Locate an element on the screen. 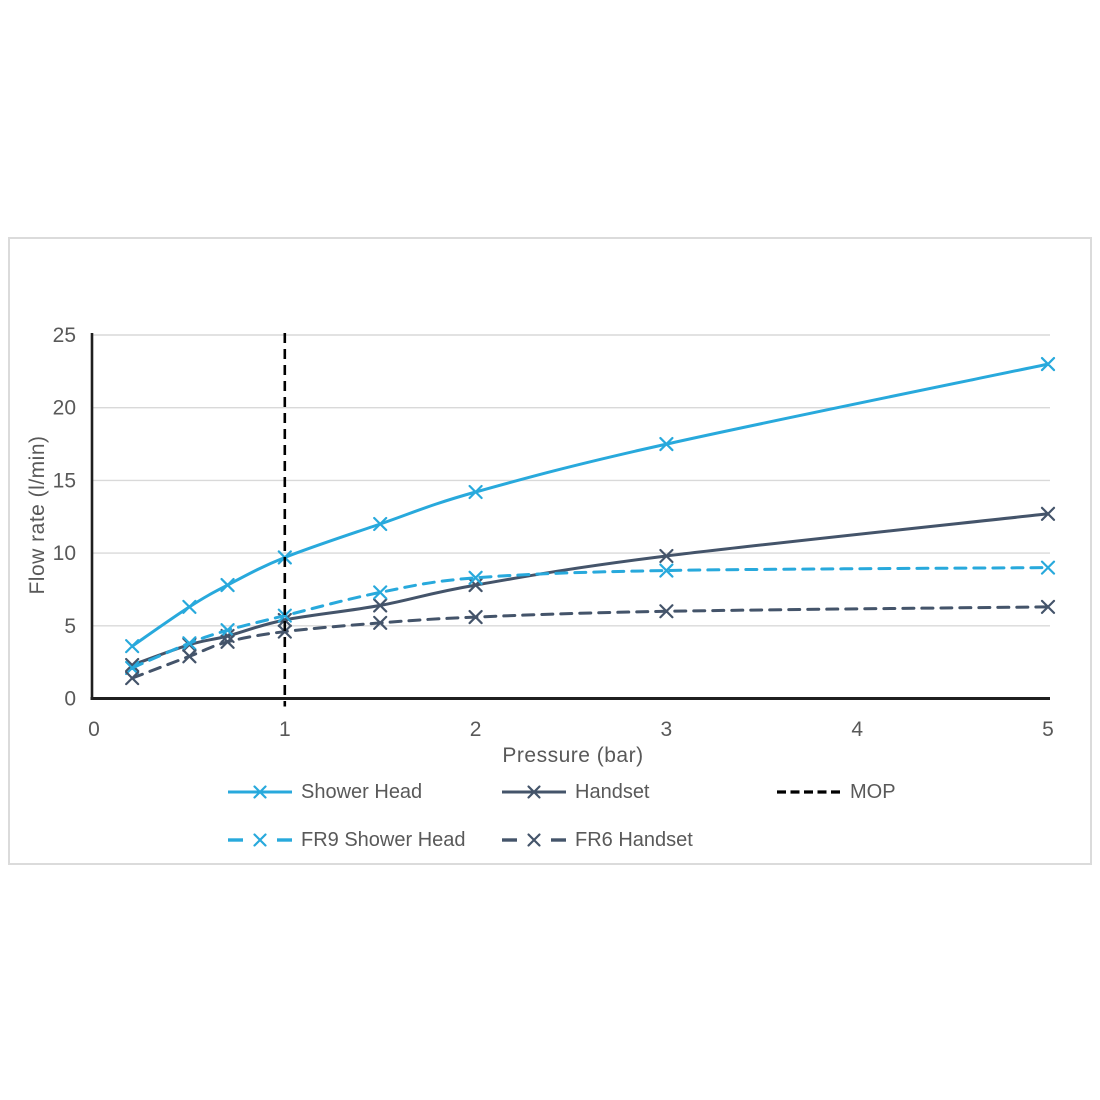 This screenshot has height=1100, width=1100. series-handset is located at coordinates (590, 589).